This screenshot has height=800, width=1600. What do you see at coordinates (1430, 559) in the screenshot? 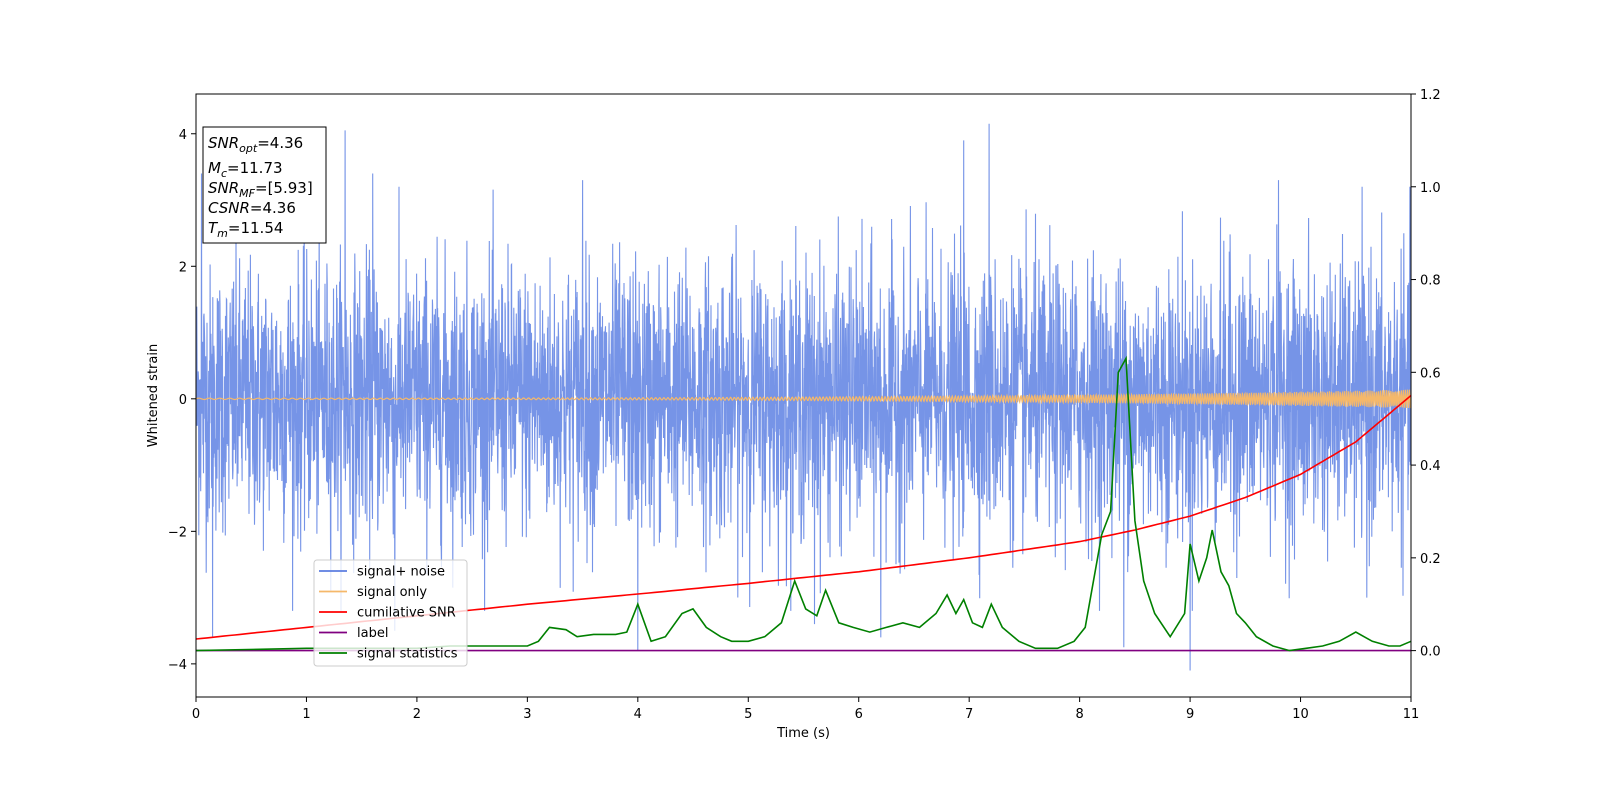
I see `y-right-tick-label: 0.2` at bounding box center [1430, 559].